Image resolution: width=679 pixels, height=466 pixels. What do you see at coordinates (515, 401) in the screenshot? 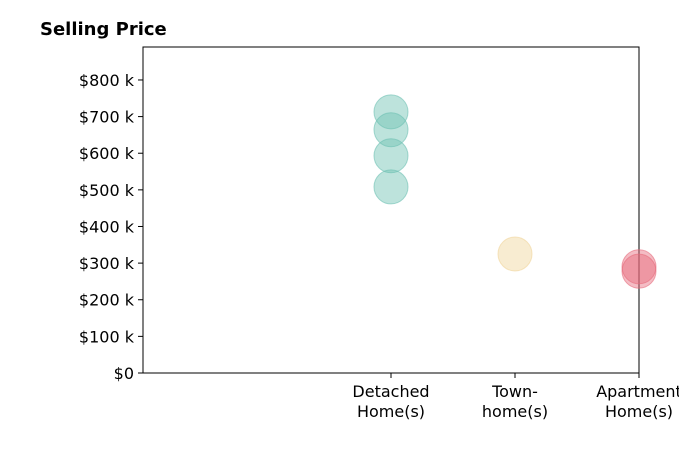
I see `x-tick-label: Town-home(s)` at bounding box center [515, 401].